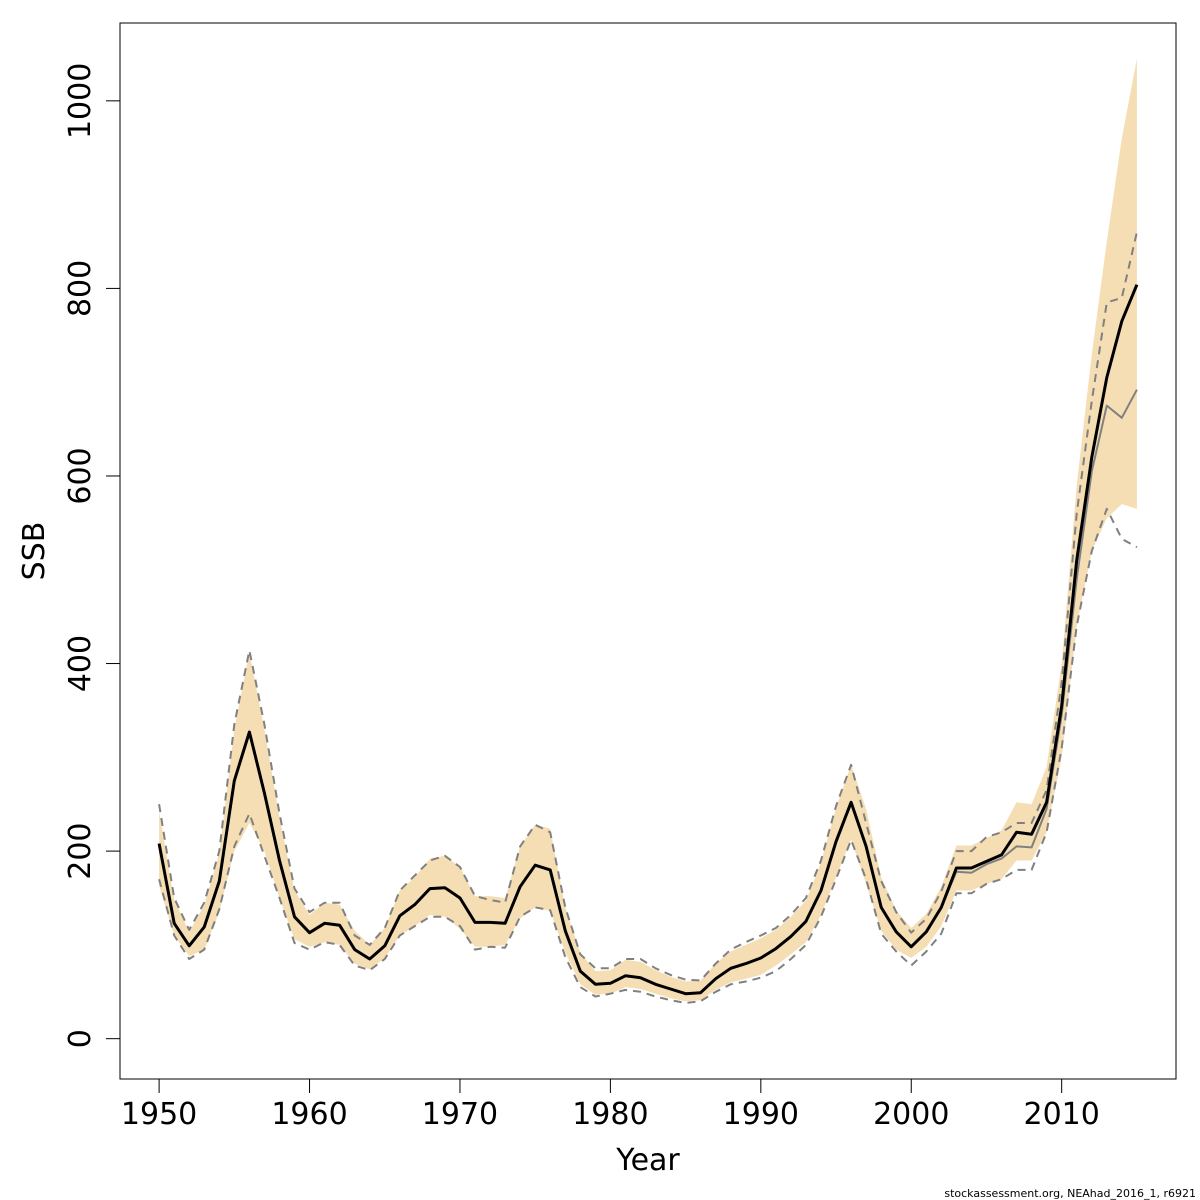 The height and width of the screenshot is (1200, 1200). I want to click on x-tick-label: 1950, so click(159, 1114).